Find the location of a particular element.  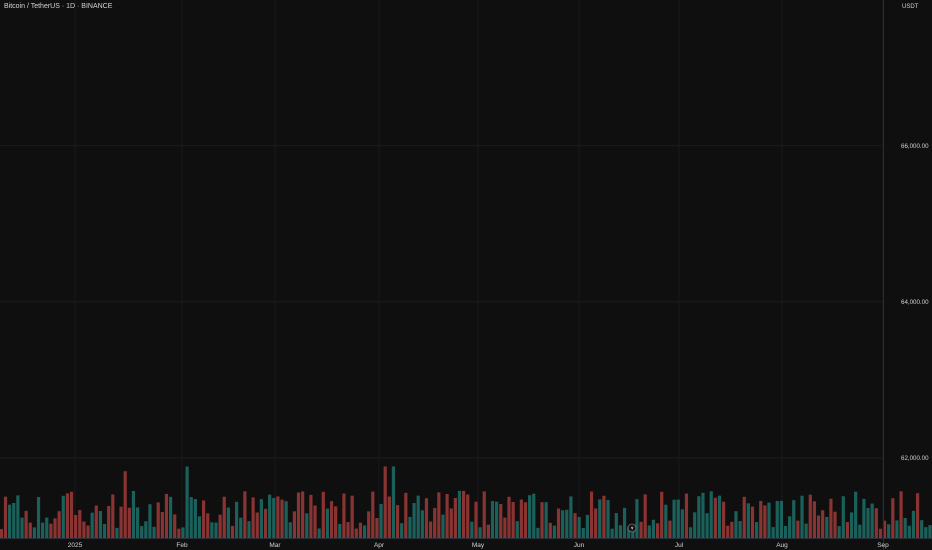

x-tick-label: Apr is located at coordinates (379, 545).